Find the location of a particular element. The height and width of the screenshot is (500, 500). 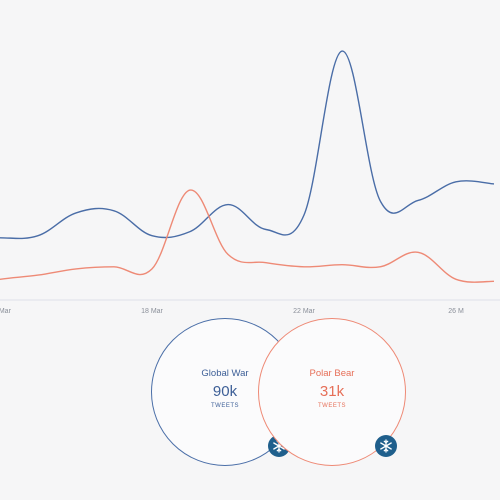

polar-bear-card: Polar Bear 31k TWEETS is located at coordinates (332, 392).